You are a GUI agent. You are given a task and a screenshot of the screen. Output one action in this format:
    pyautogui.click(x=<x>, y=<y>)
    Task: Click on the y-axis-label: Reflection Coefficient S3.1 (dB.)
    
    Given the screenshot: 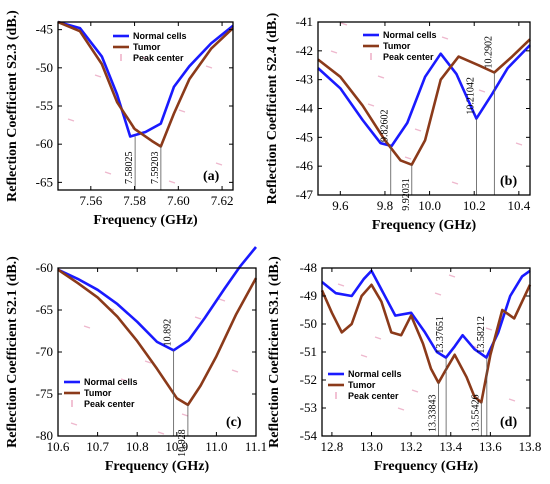 What is the action you would take?
    pyautogui.click(x=274, y=352)
    